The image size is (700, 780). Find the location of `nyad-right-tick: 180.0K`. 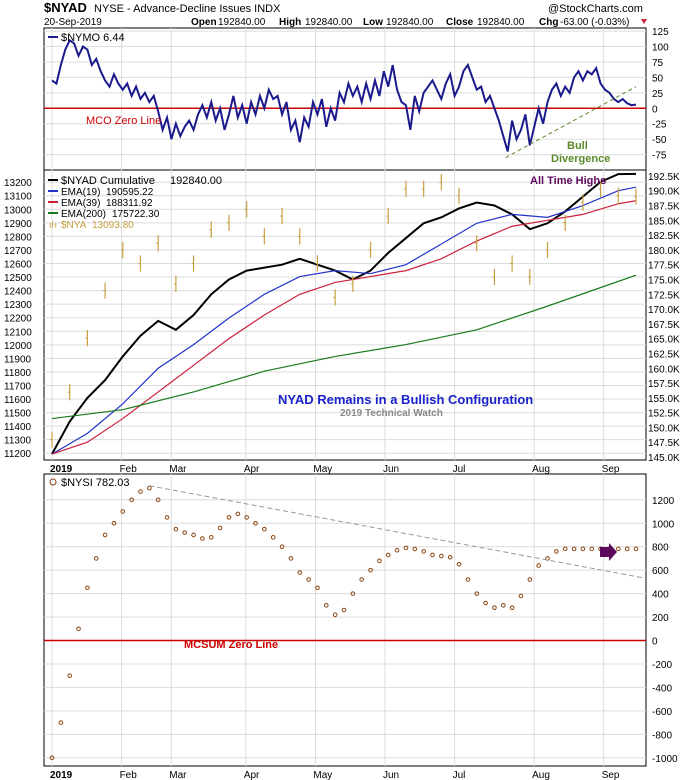

nyad-right-tick: 180.0K is located at coordinates (664, 251).